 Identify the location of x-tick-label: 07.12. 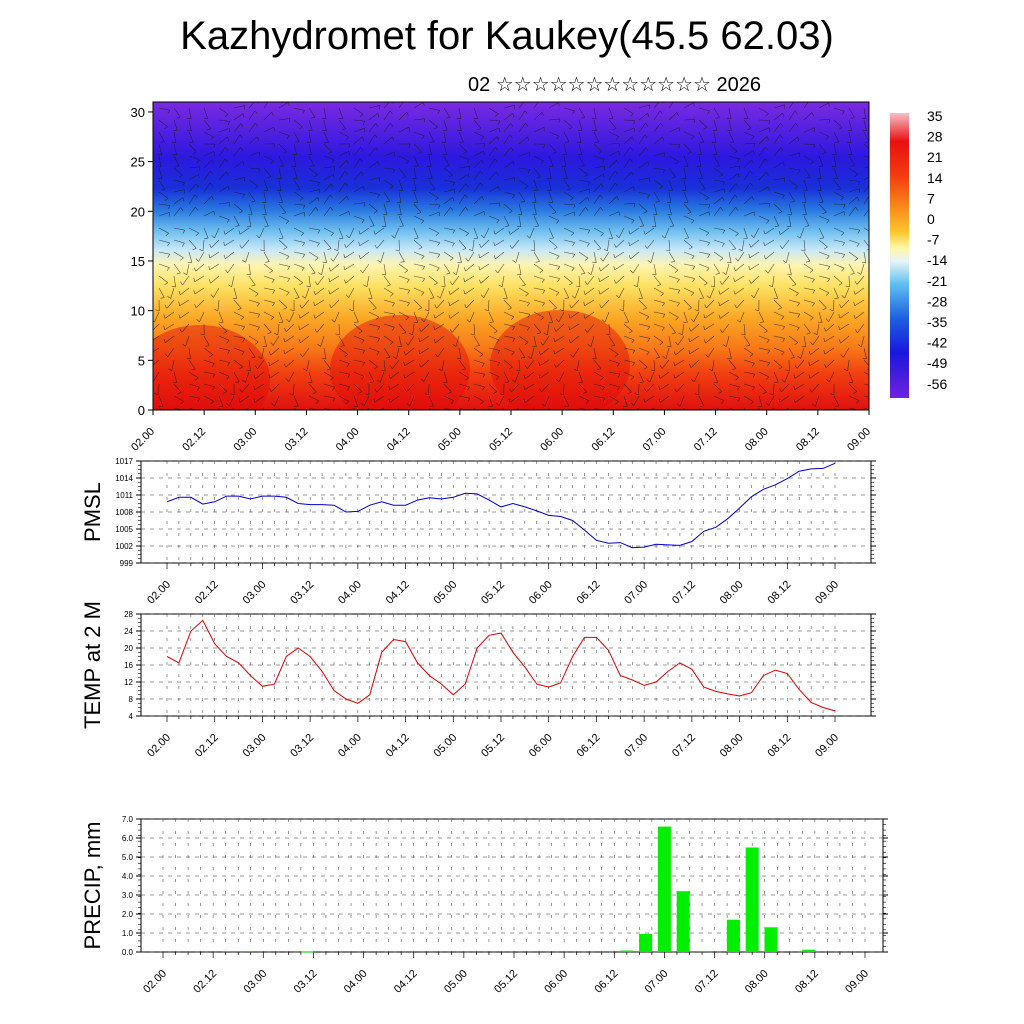
(706, 440).